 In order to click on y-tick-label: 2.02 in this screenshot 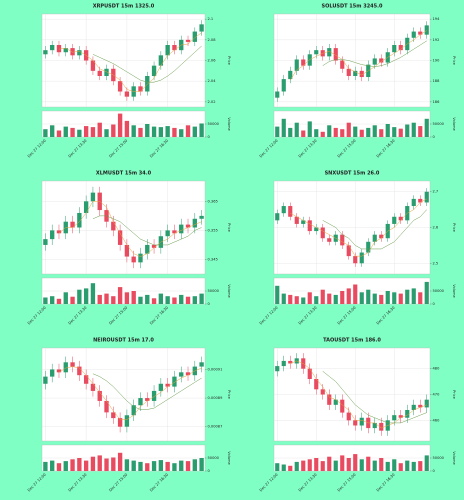, I will do `click(212, 102)`.